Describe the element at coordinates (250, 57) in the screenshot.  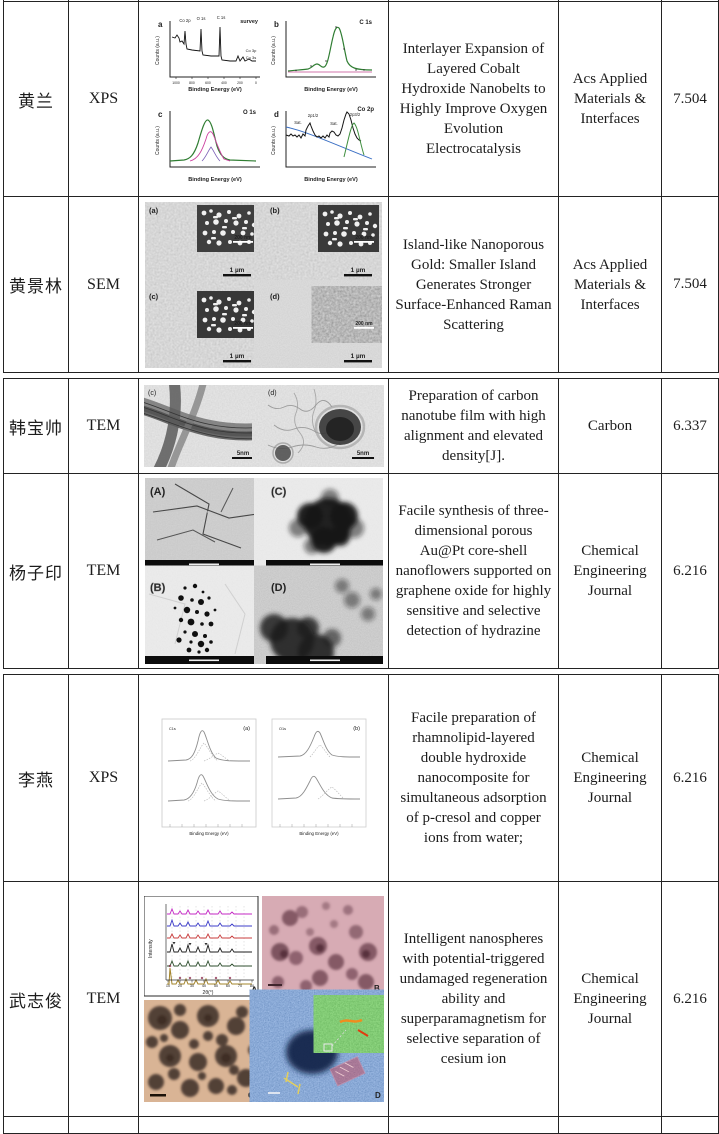
I see `peak-label: Co 3s` at that location.